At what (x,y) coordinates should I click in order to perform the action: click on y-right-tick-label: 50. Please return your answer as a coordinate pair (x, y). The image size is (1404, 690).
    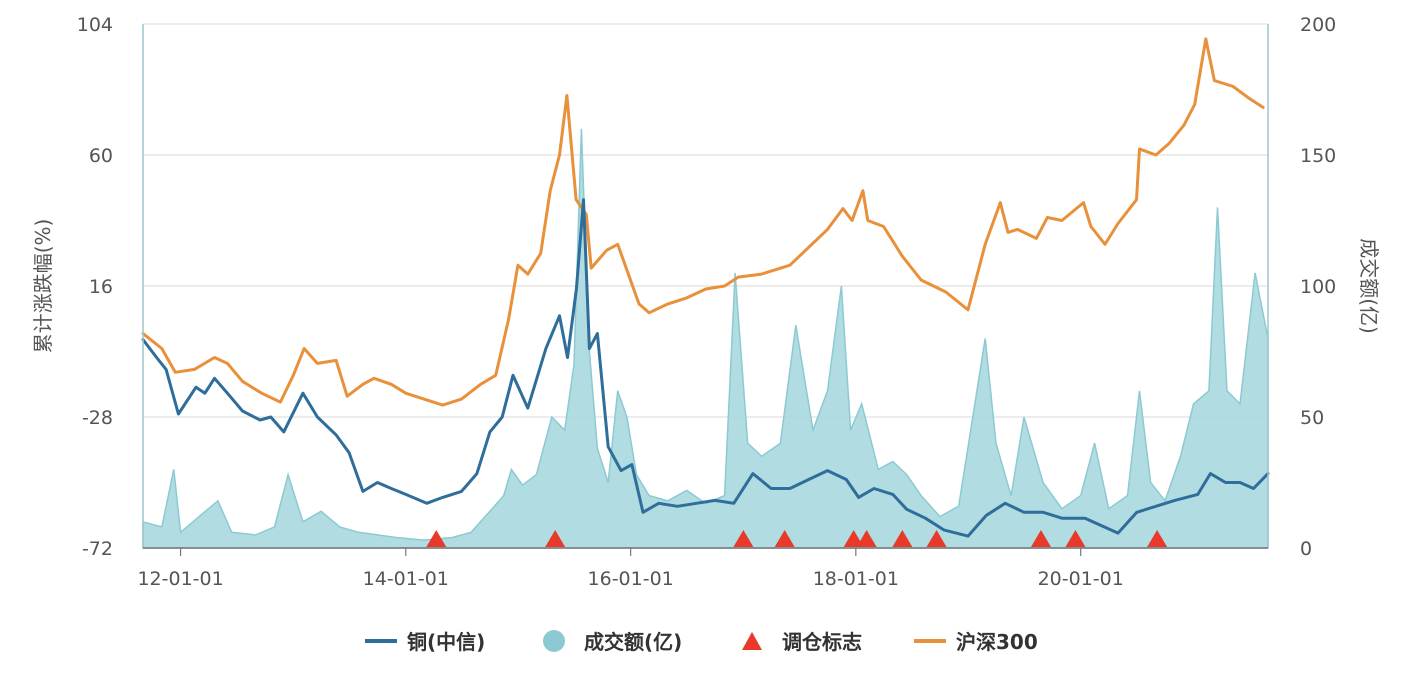
    Looking at the image, I should click on (1312, 418).